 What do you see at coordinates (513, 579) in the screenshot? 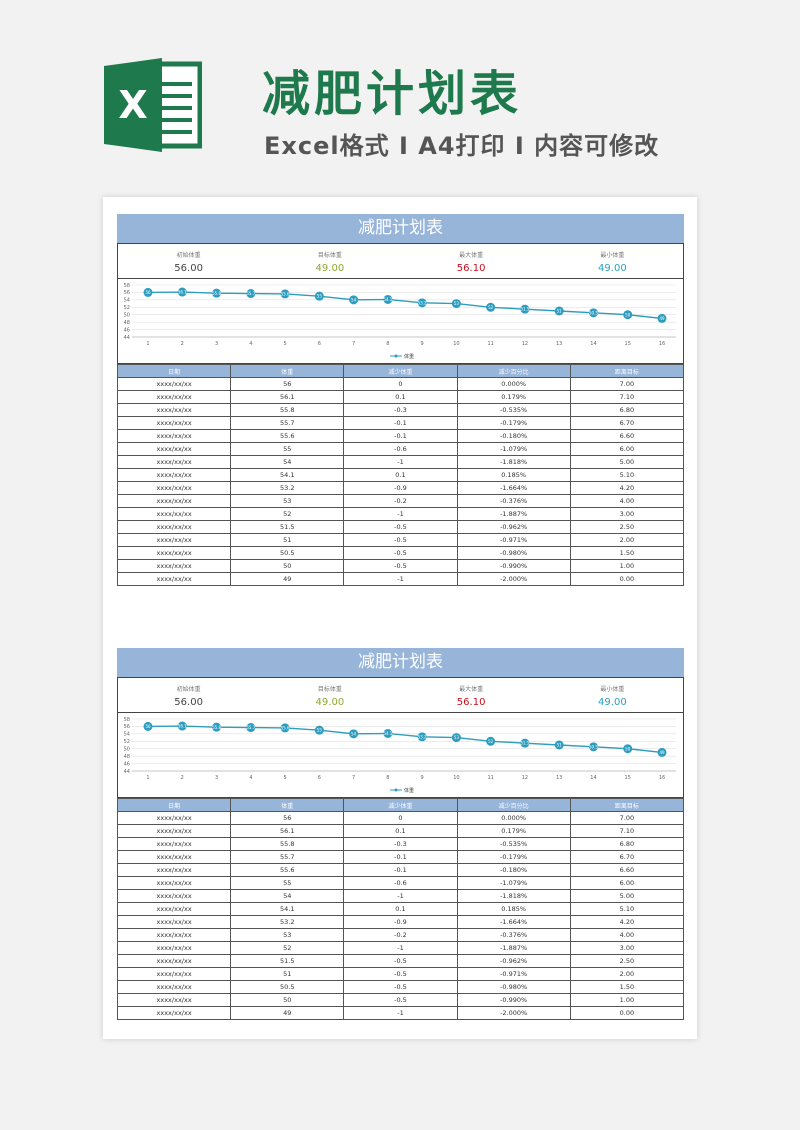
I see `table-cell: -2.000%` at bounding box center [513, 579].